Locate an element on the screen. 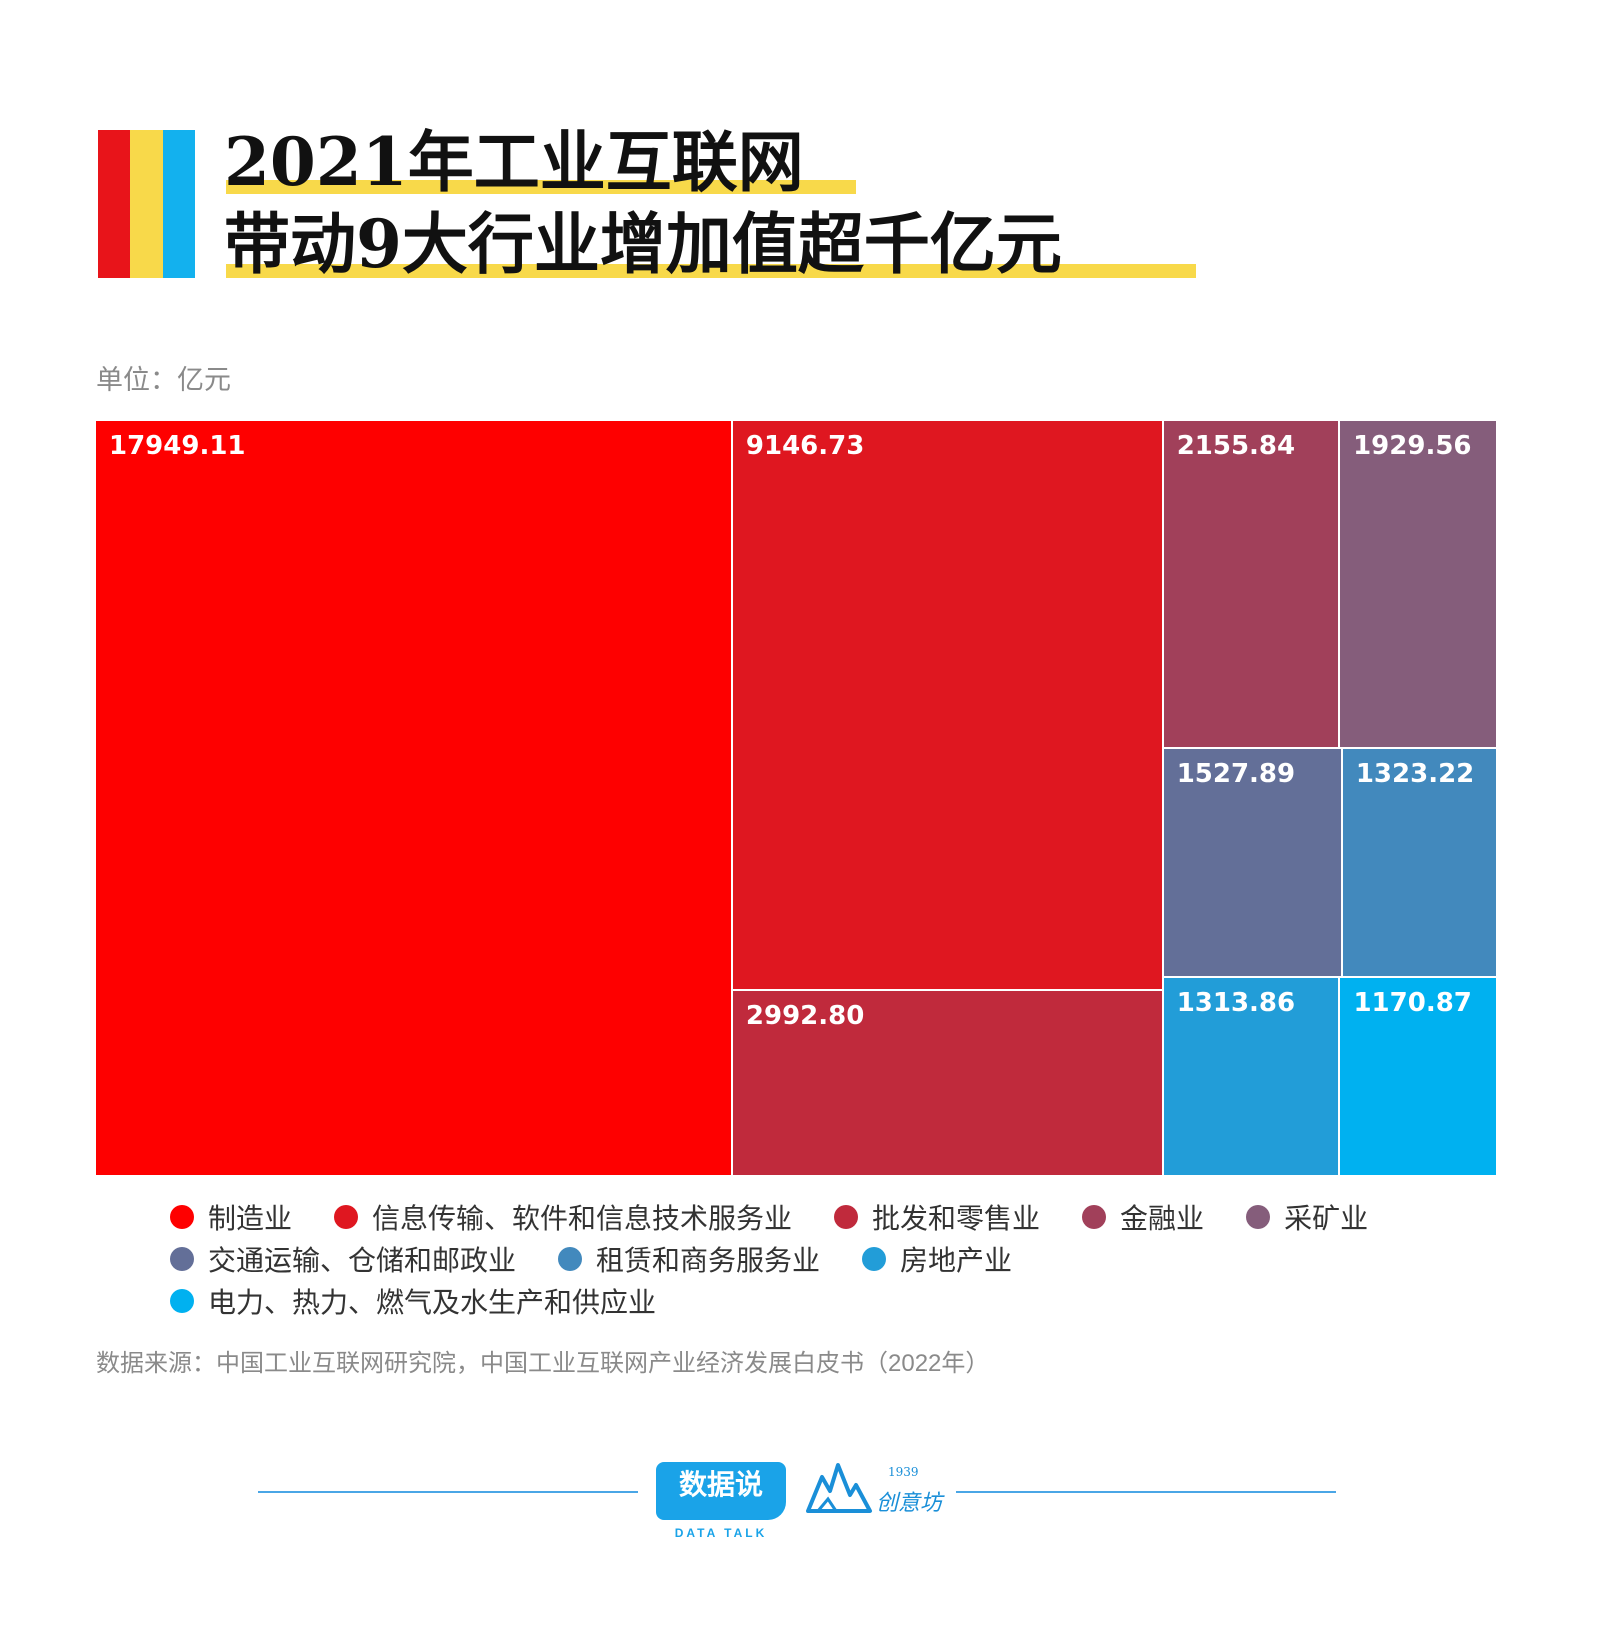 The image size is (1600, 1628). title-bar-blue is located at coordinates (178, 204).